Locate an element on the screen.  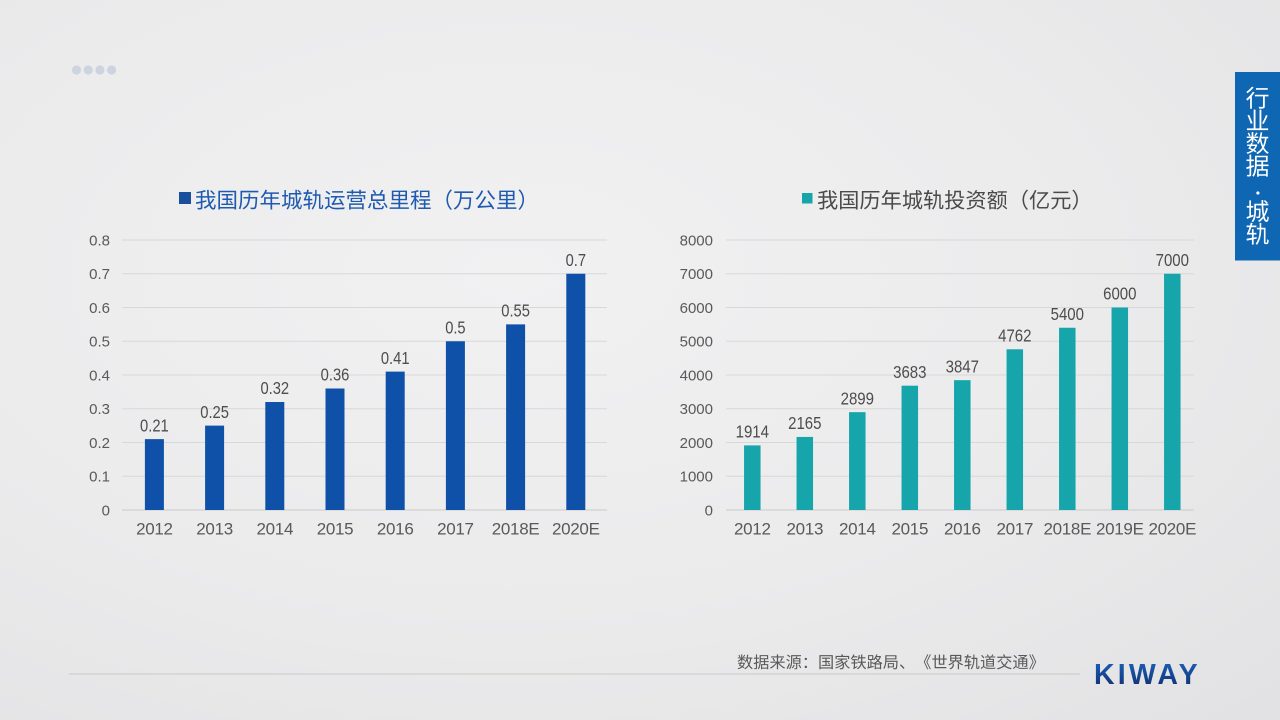
svg-text: 2899 is located at coordinates (857, 398).